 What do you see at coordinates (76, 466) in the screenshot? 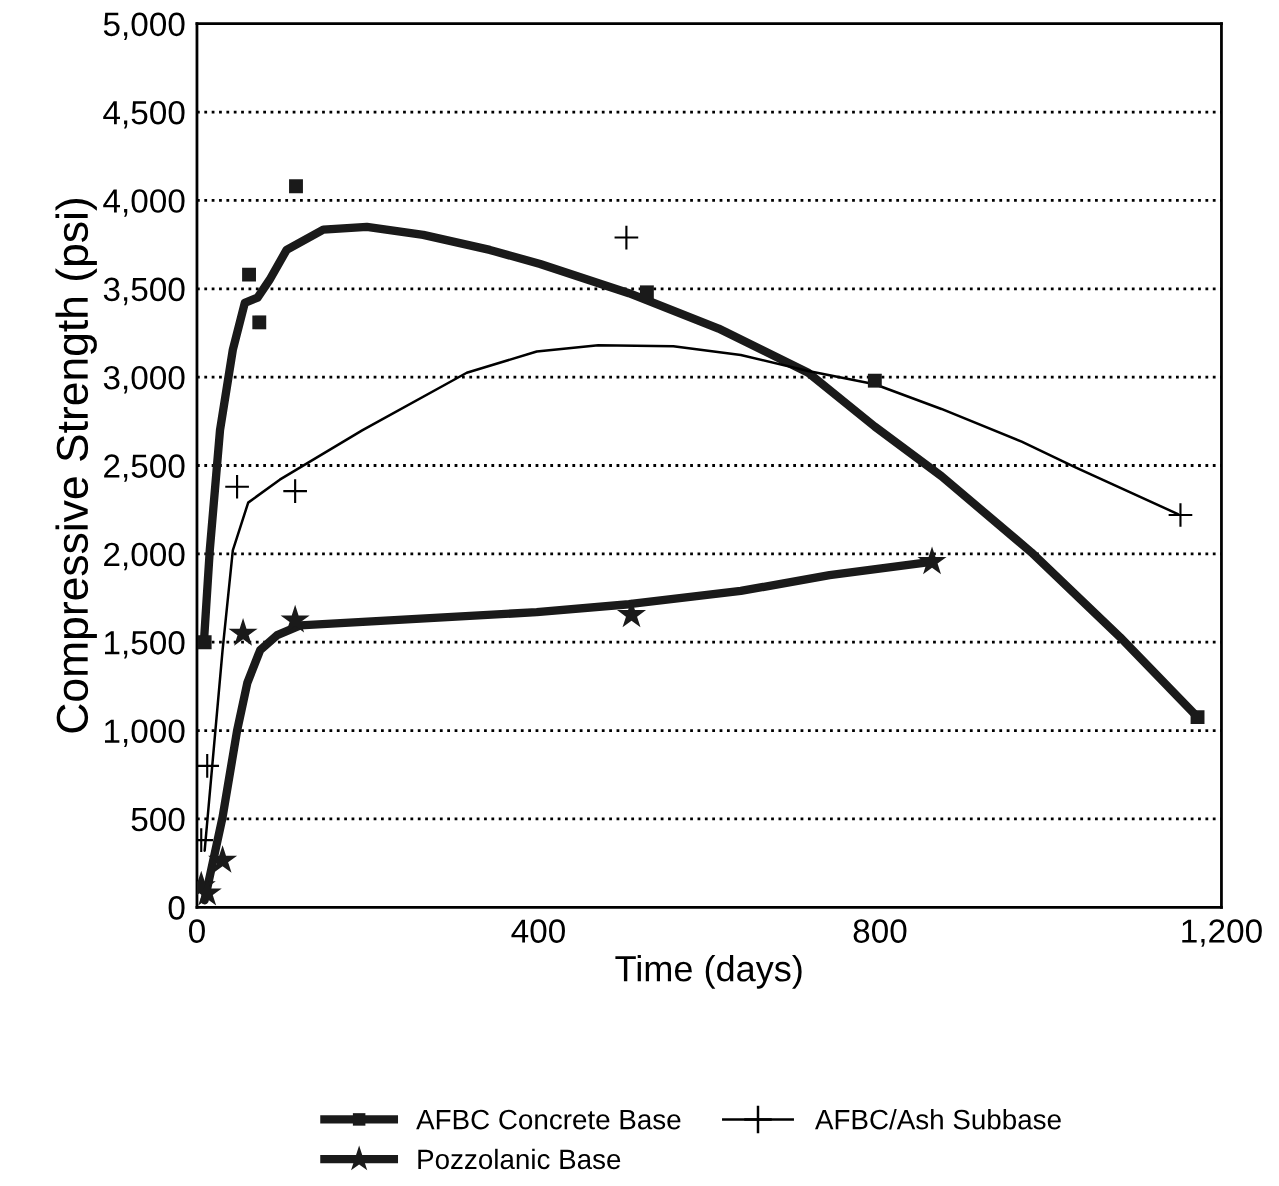
I see `y-axis-title: Compressive Strength (psi)` at bounding box center [76, 466].